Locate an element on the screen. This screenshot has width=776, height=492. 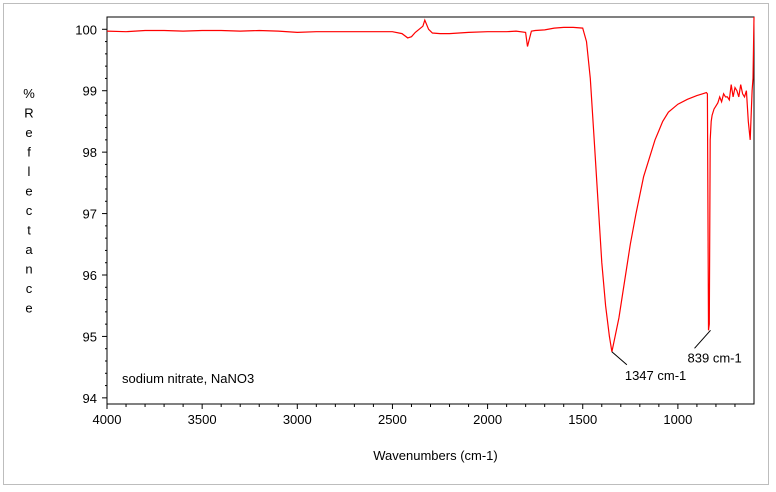
peak-839-leader is located at coordinates (702, 339).